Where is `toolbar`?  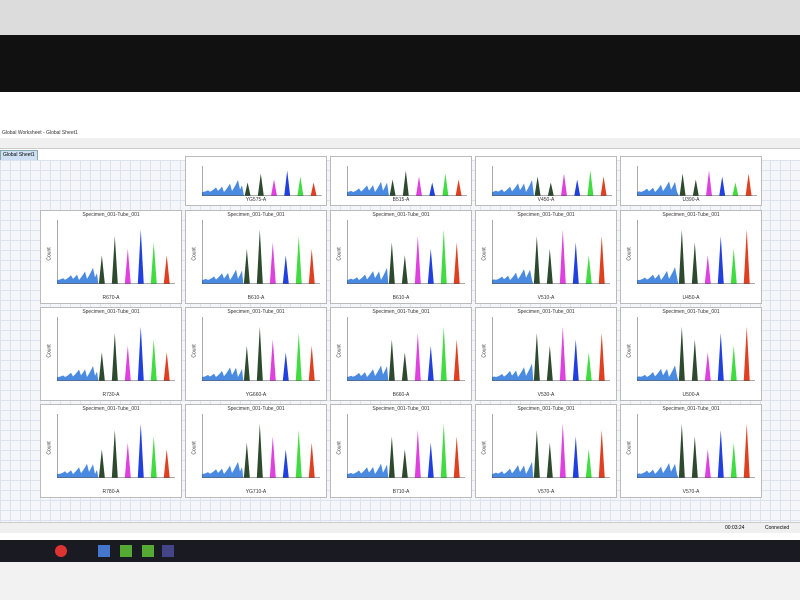 toolbar is located at coordinates (400, 143).